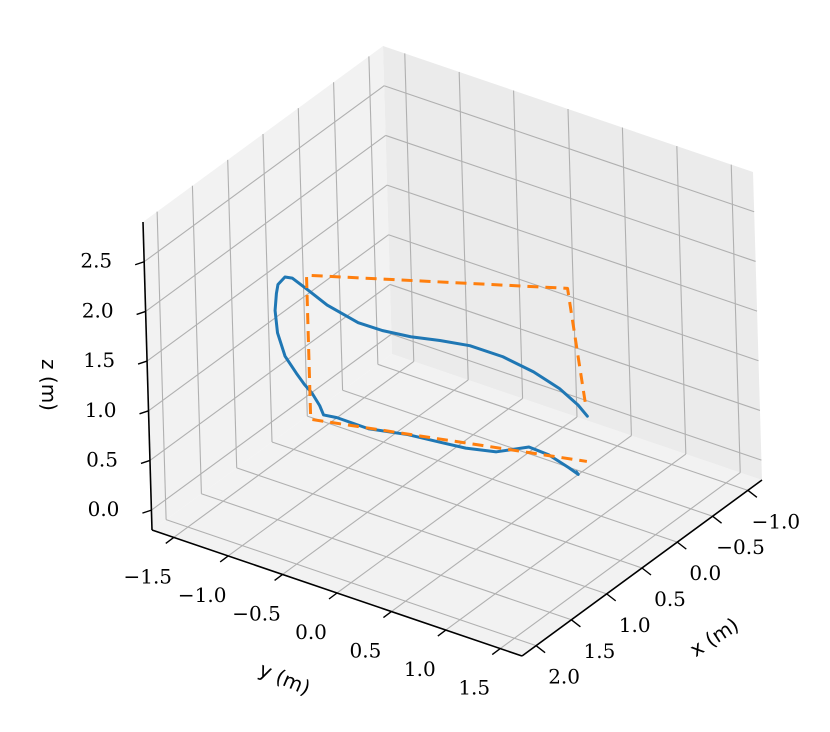 This screenshot has height=732, width=830. I want to click on data-series, so click(431, 374).